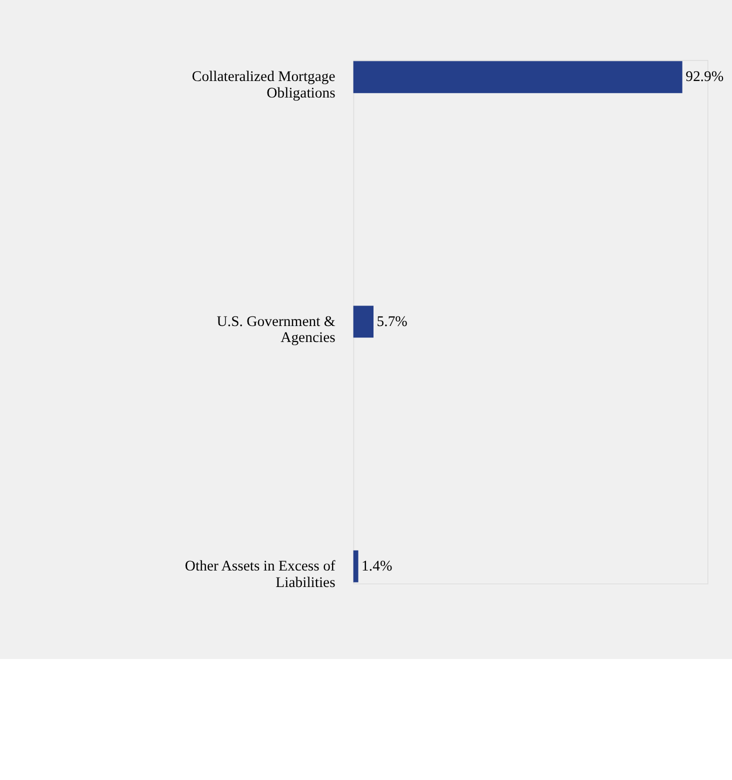  I want to click on data-label: 1.4%, so click(377, 566).